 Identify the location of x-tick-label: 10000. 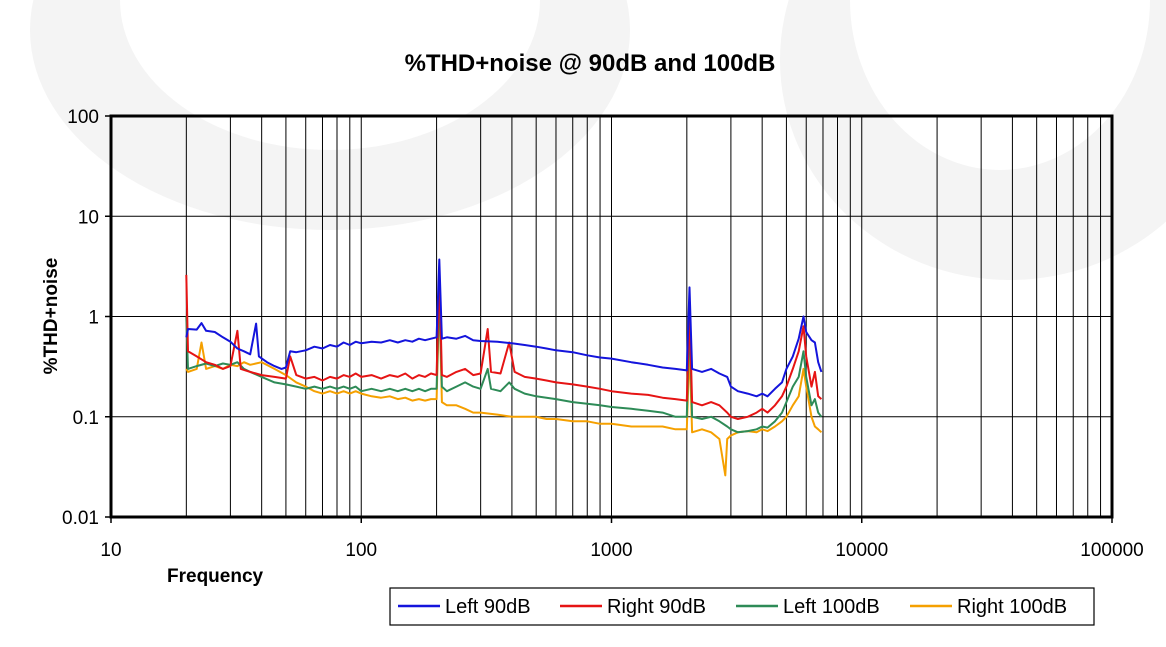
(861, 550).